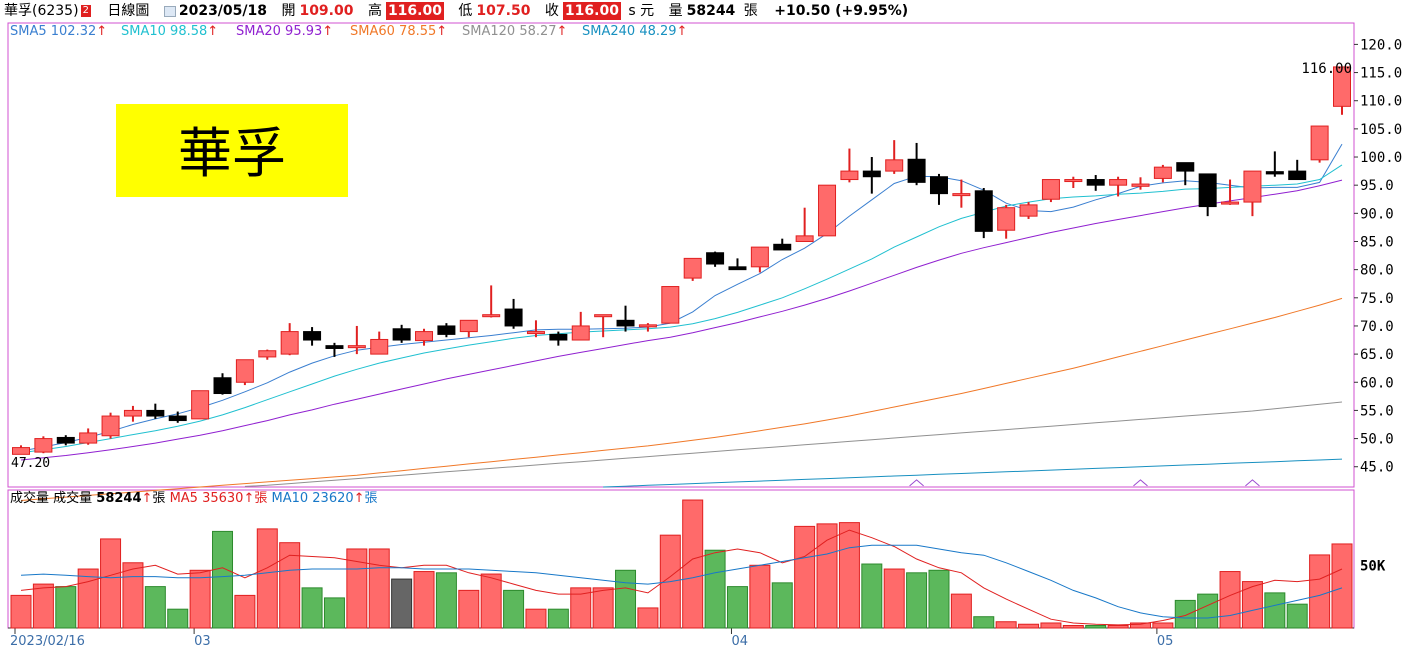  What do you see at coordinates (1377, 271) in the screenshot?
I see `price-tick-label: 80.0` at bounding box center [1377, 271].